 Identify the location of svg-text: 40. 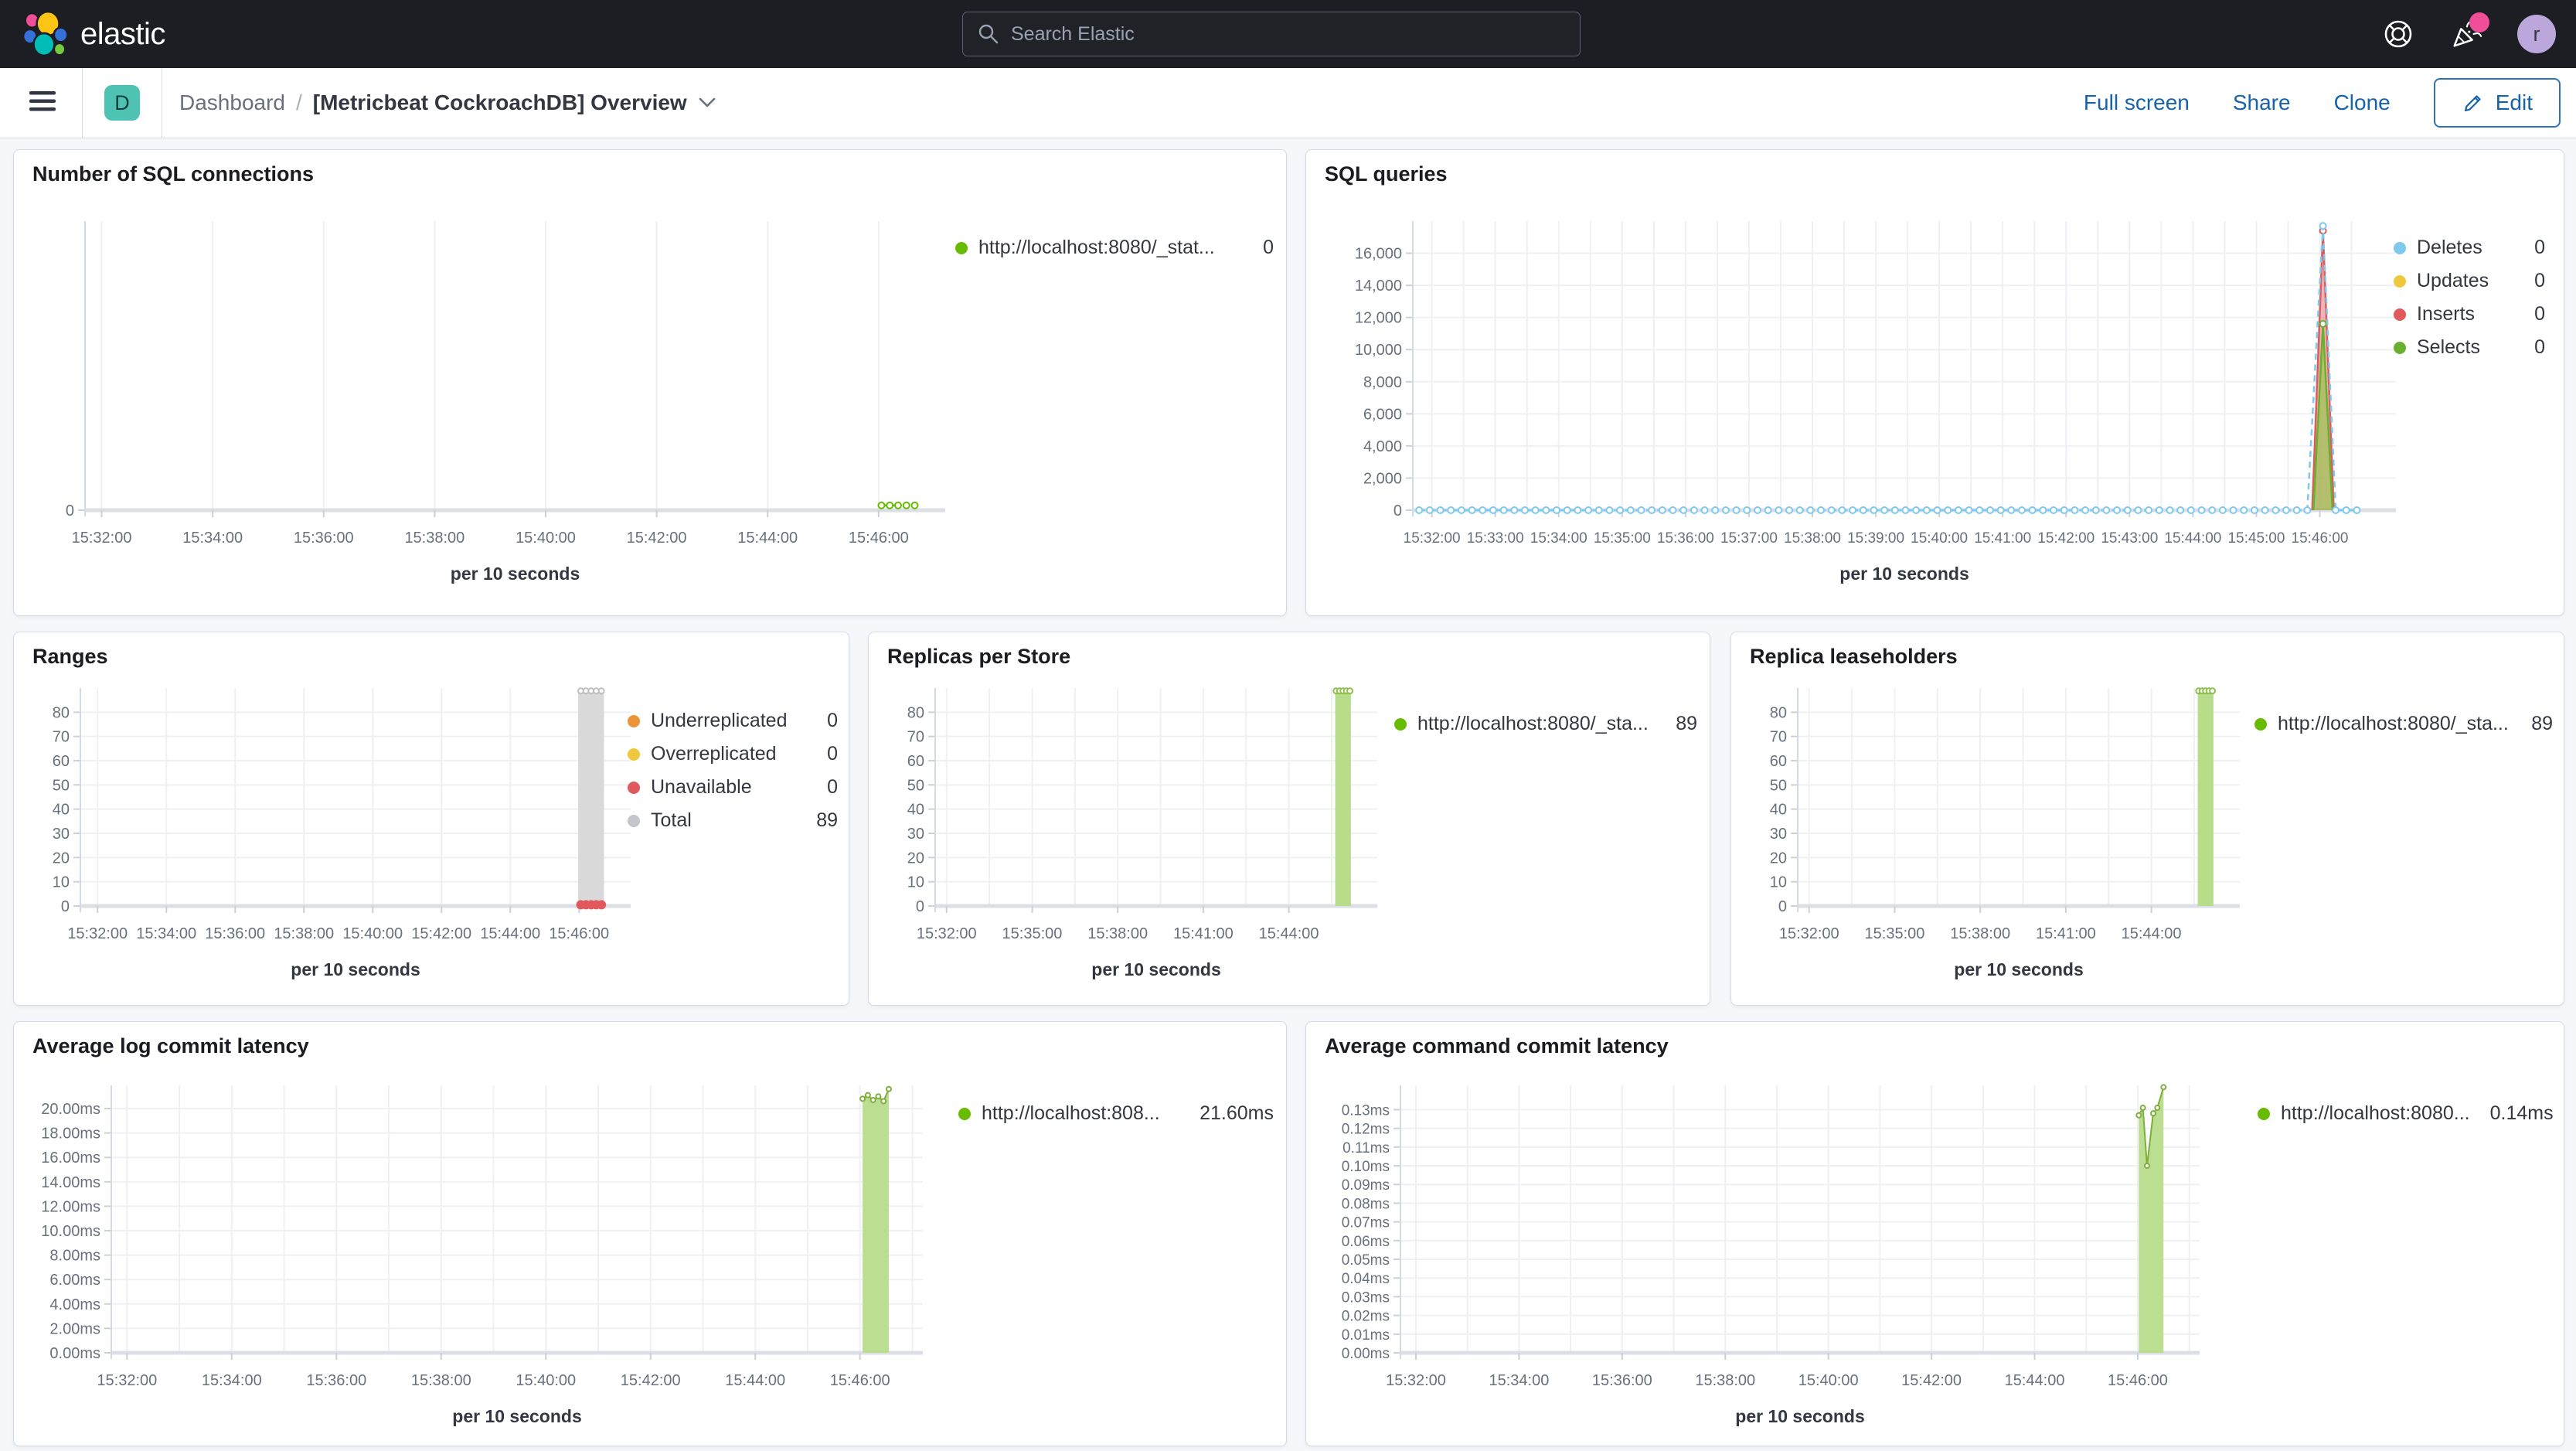
(915, 811).